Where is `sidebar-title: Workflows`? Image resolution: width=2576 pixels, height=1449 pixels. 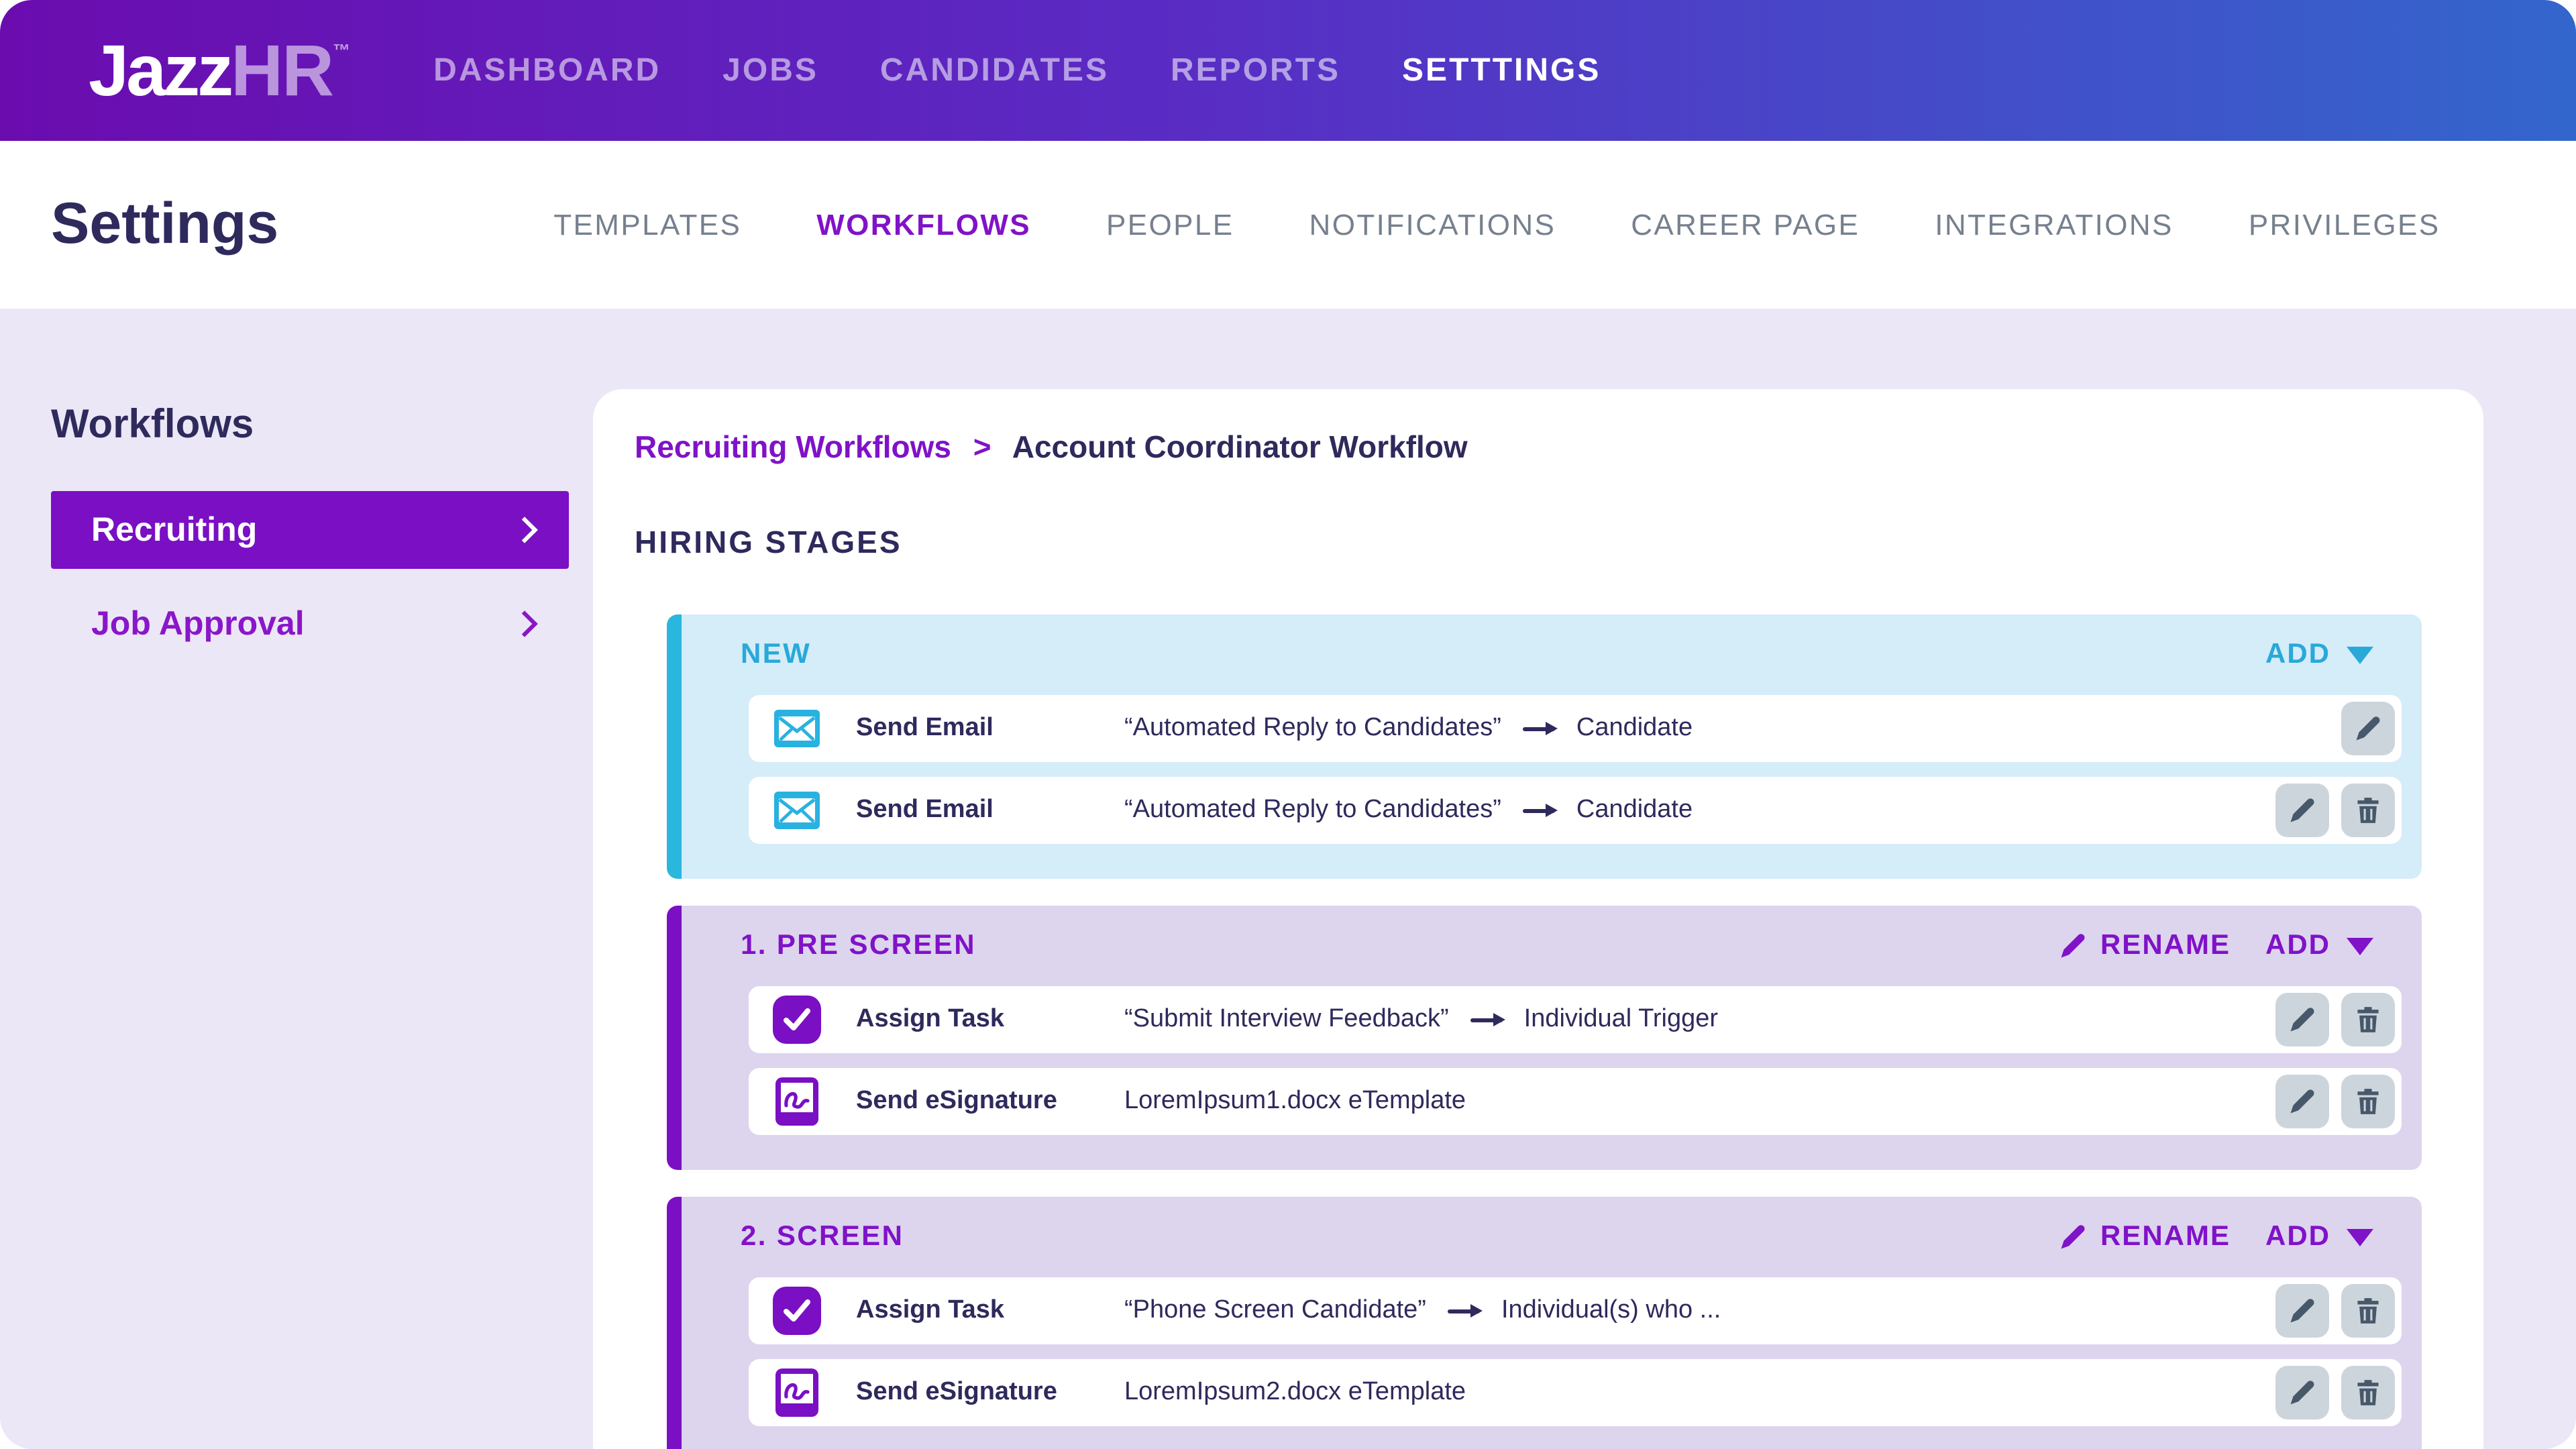 sidebar-title: Workflows is located at coordinates (152, 424).